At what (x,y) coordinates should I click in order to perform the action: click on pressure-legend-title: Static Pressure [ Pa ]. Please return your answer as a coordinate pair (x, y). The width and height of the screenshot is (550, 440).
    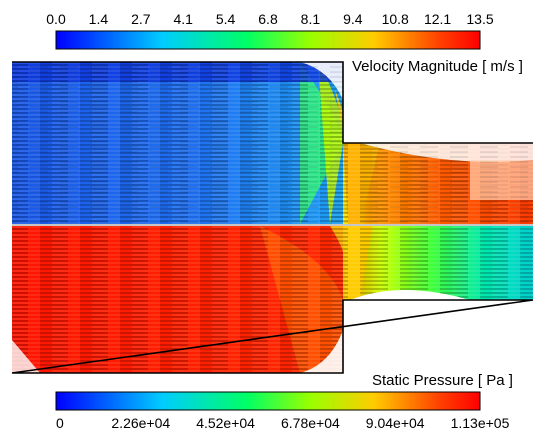
    Looking at the image, I should click on (442, 380).